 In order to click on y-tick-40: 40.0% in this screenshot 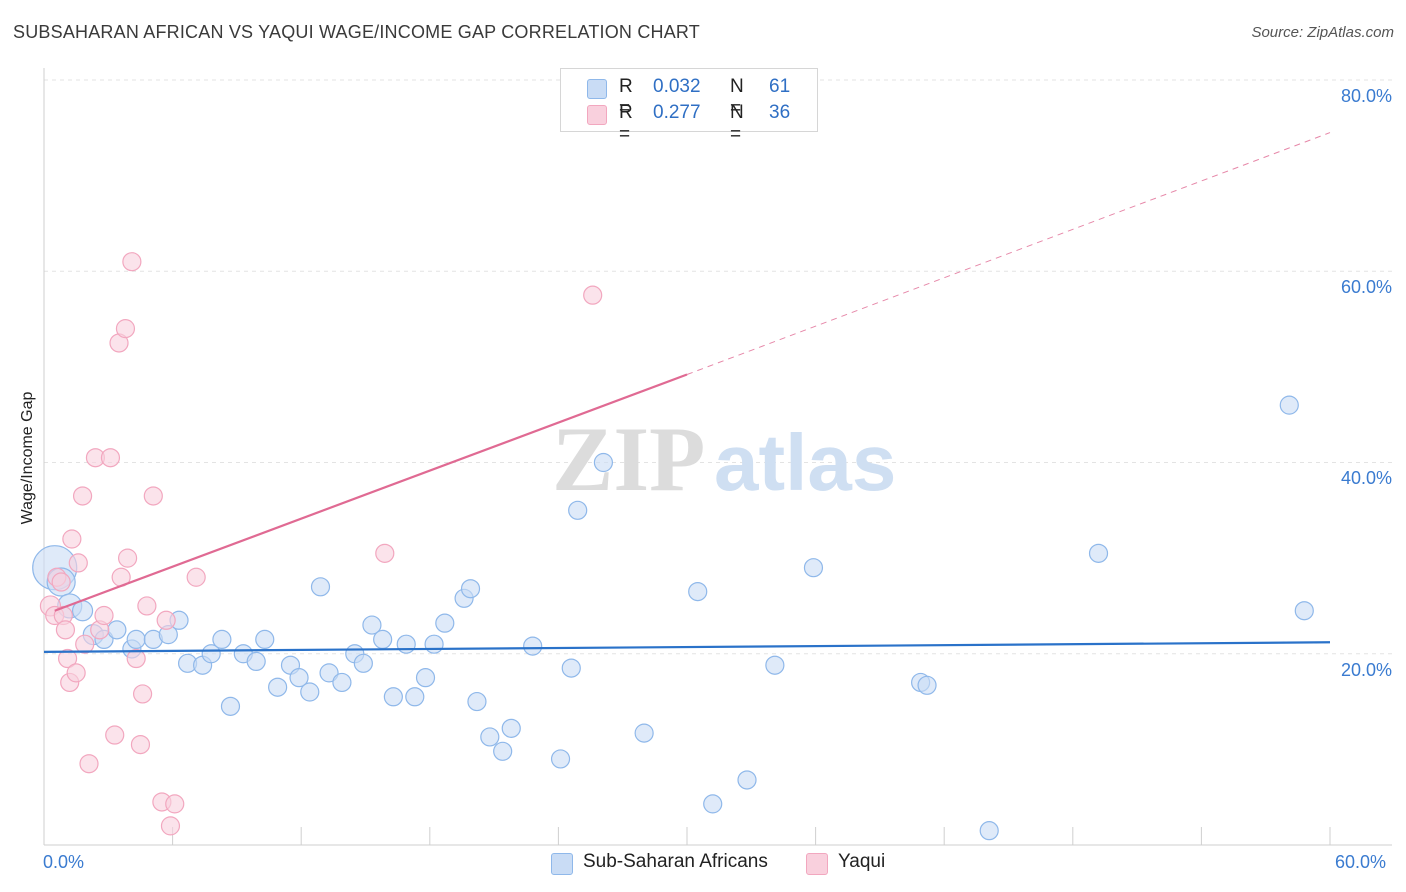, I will do `click(1366, 478)`.